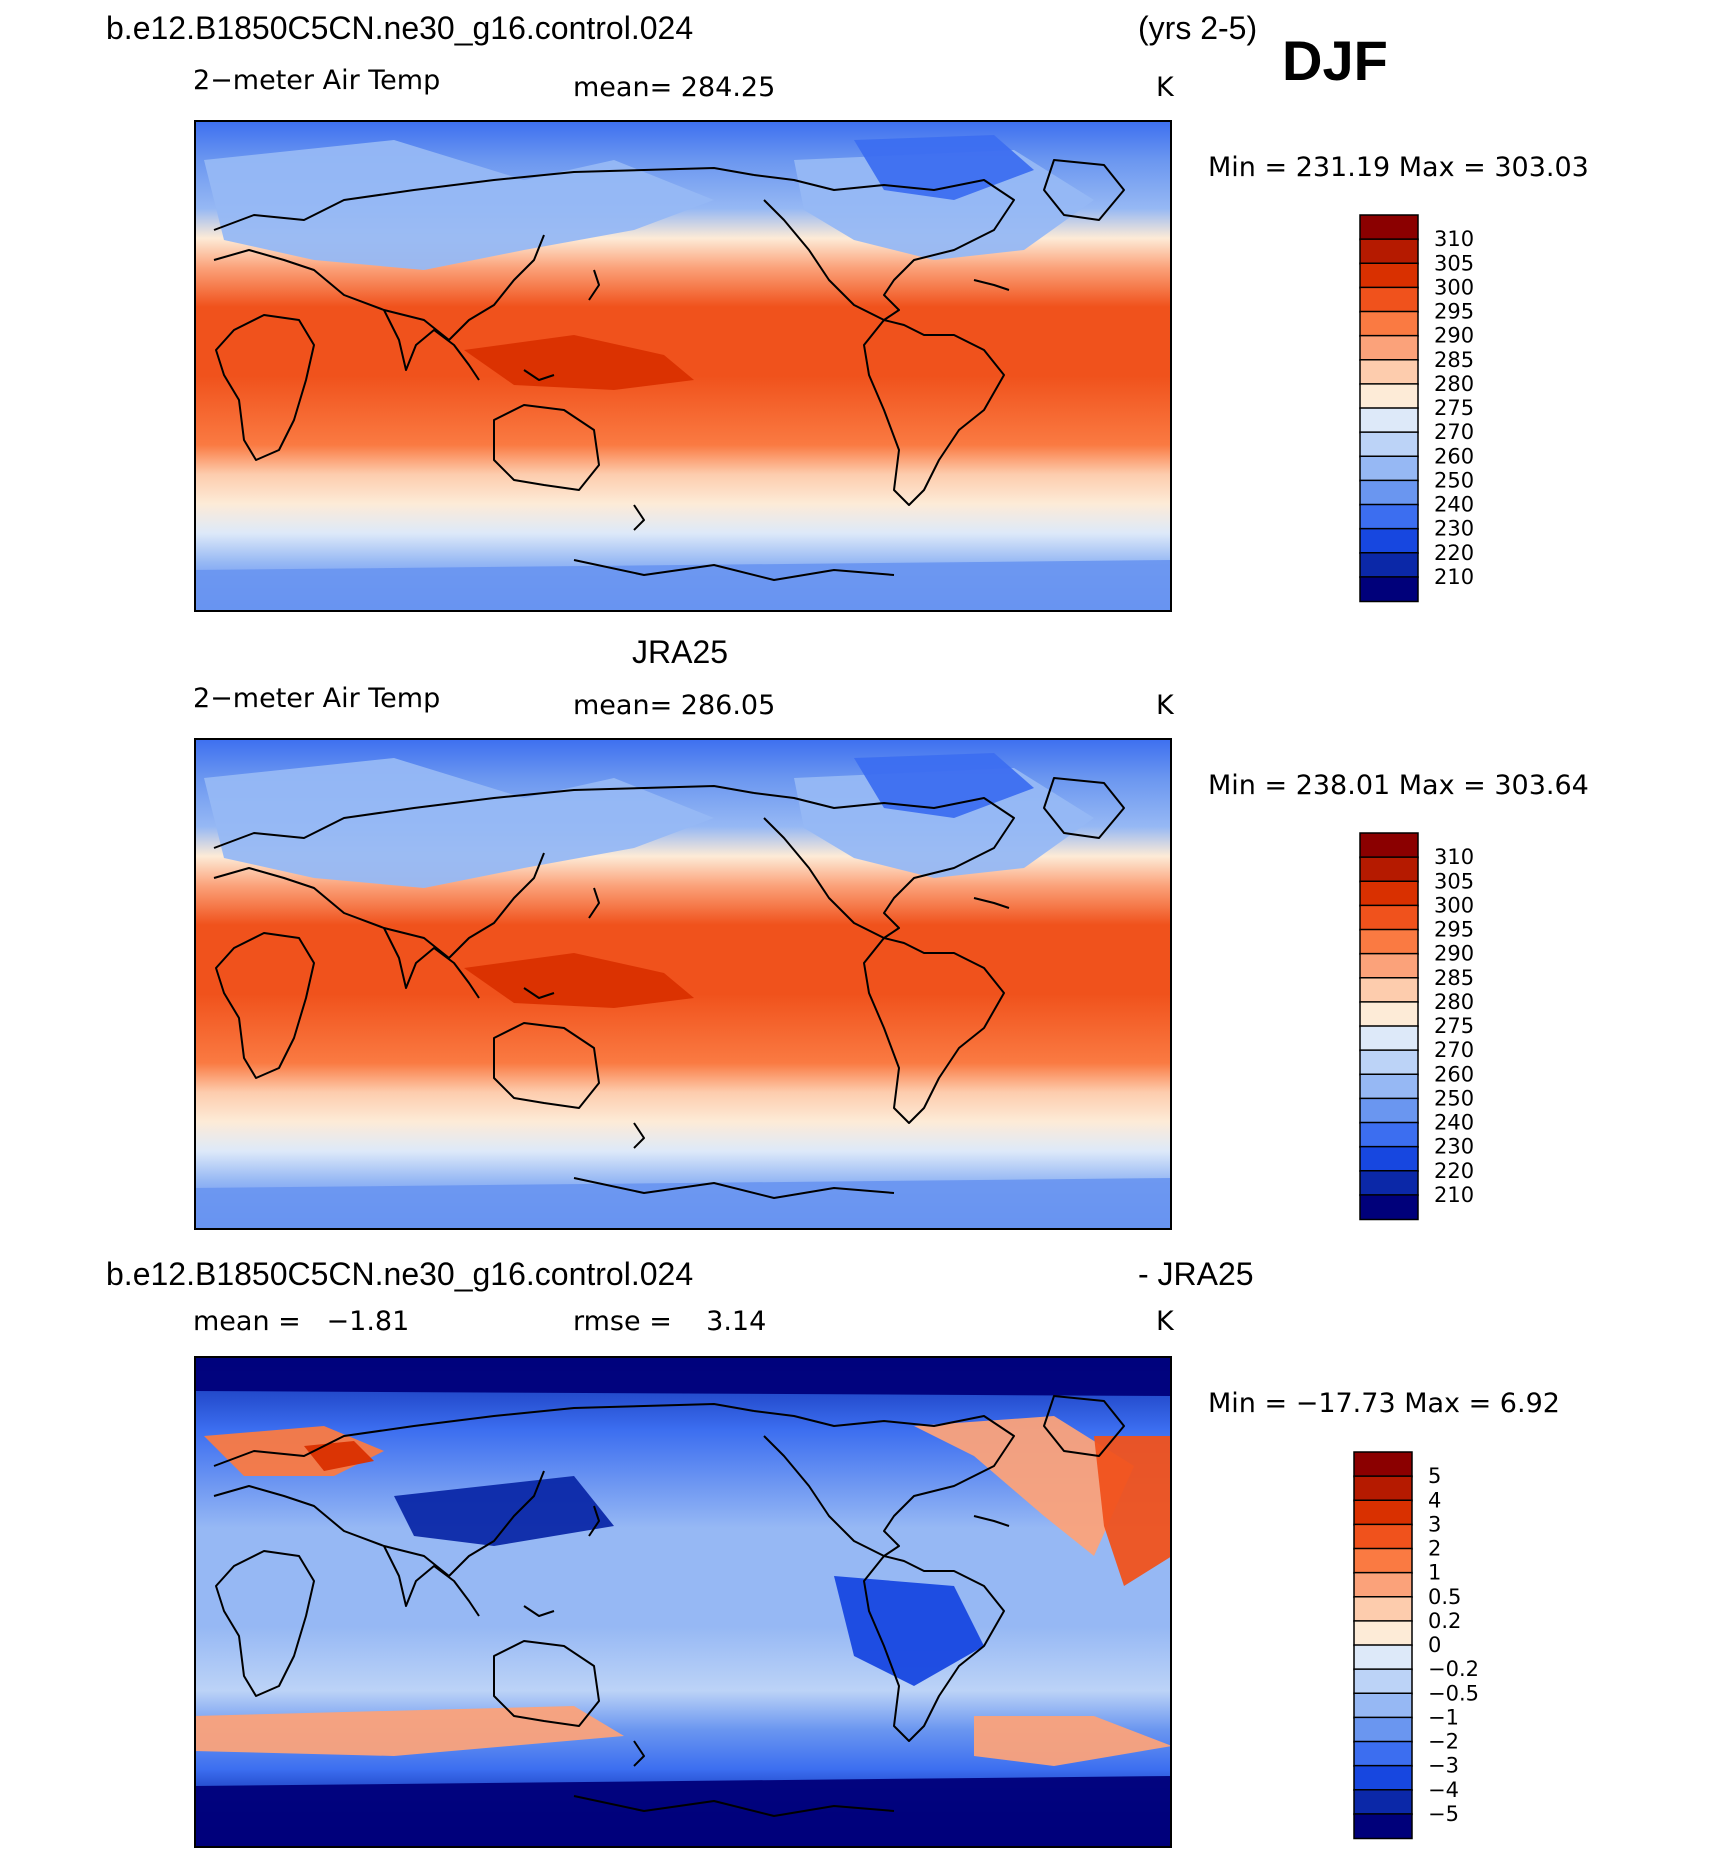  I want to click on colorbar-tick-label: 0.5, so click(1444, 1597).